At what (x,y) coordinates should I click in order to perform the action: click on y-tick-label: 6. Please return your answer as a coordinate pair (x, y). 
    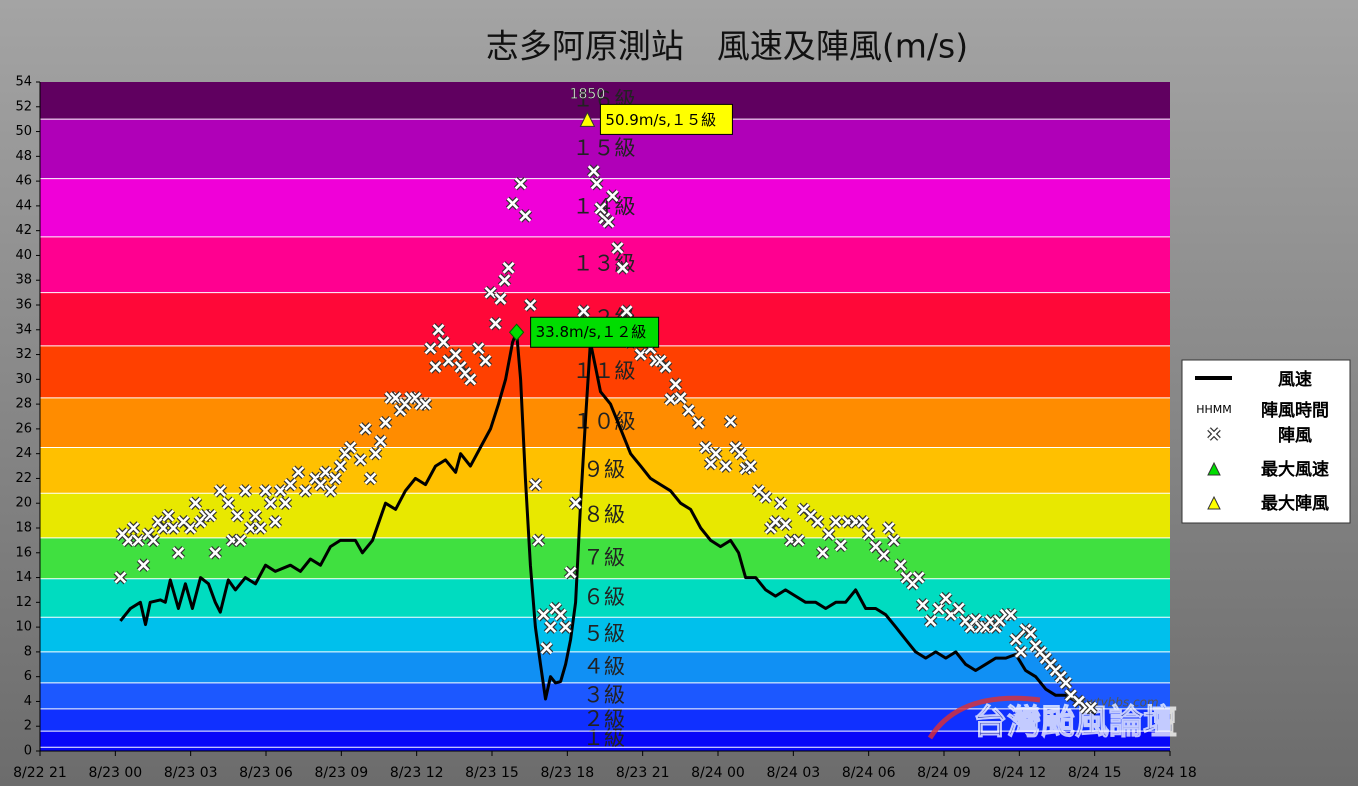
    Looking at the image, I should click on (28, 676).